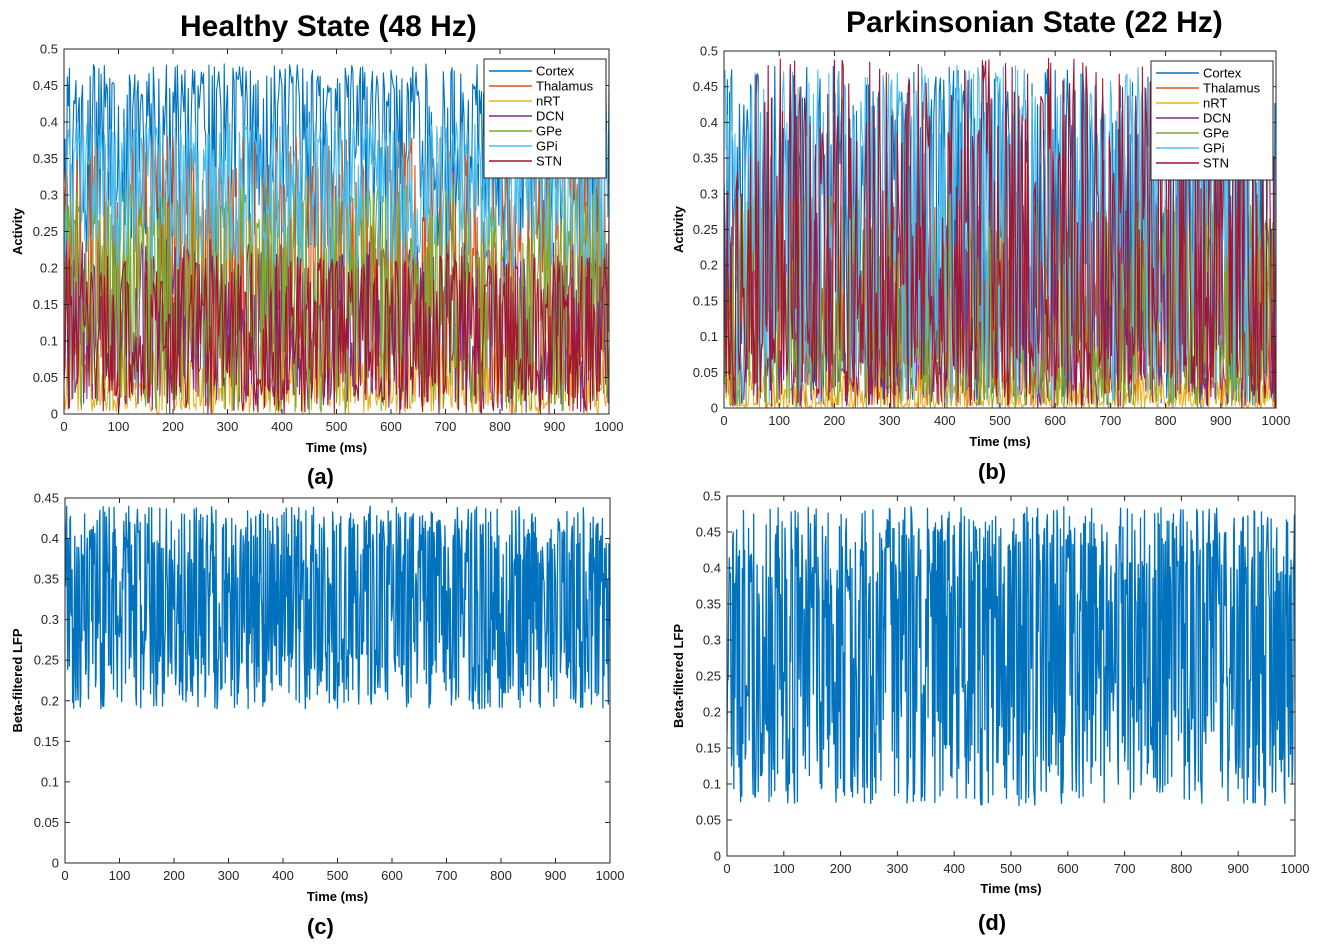  Describe the element at coordinates (1000, 389) in the screenshot. I see `series-line-nrt` at that location.